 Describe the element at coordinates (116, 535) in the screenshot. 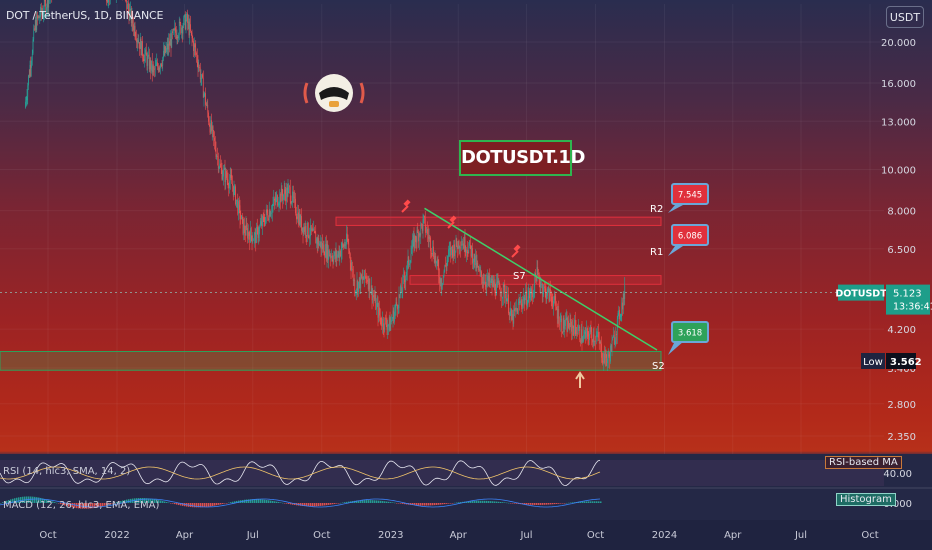

I see `time-tick: 2022` at that location.